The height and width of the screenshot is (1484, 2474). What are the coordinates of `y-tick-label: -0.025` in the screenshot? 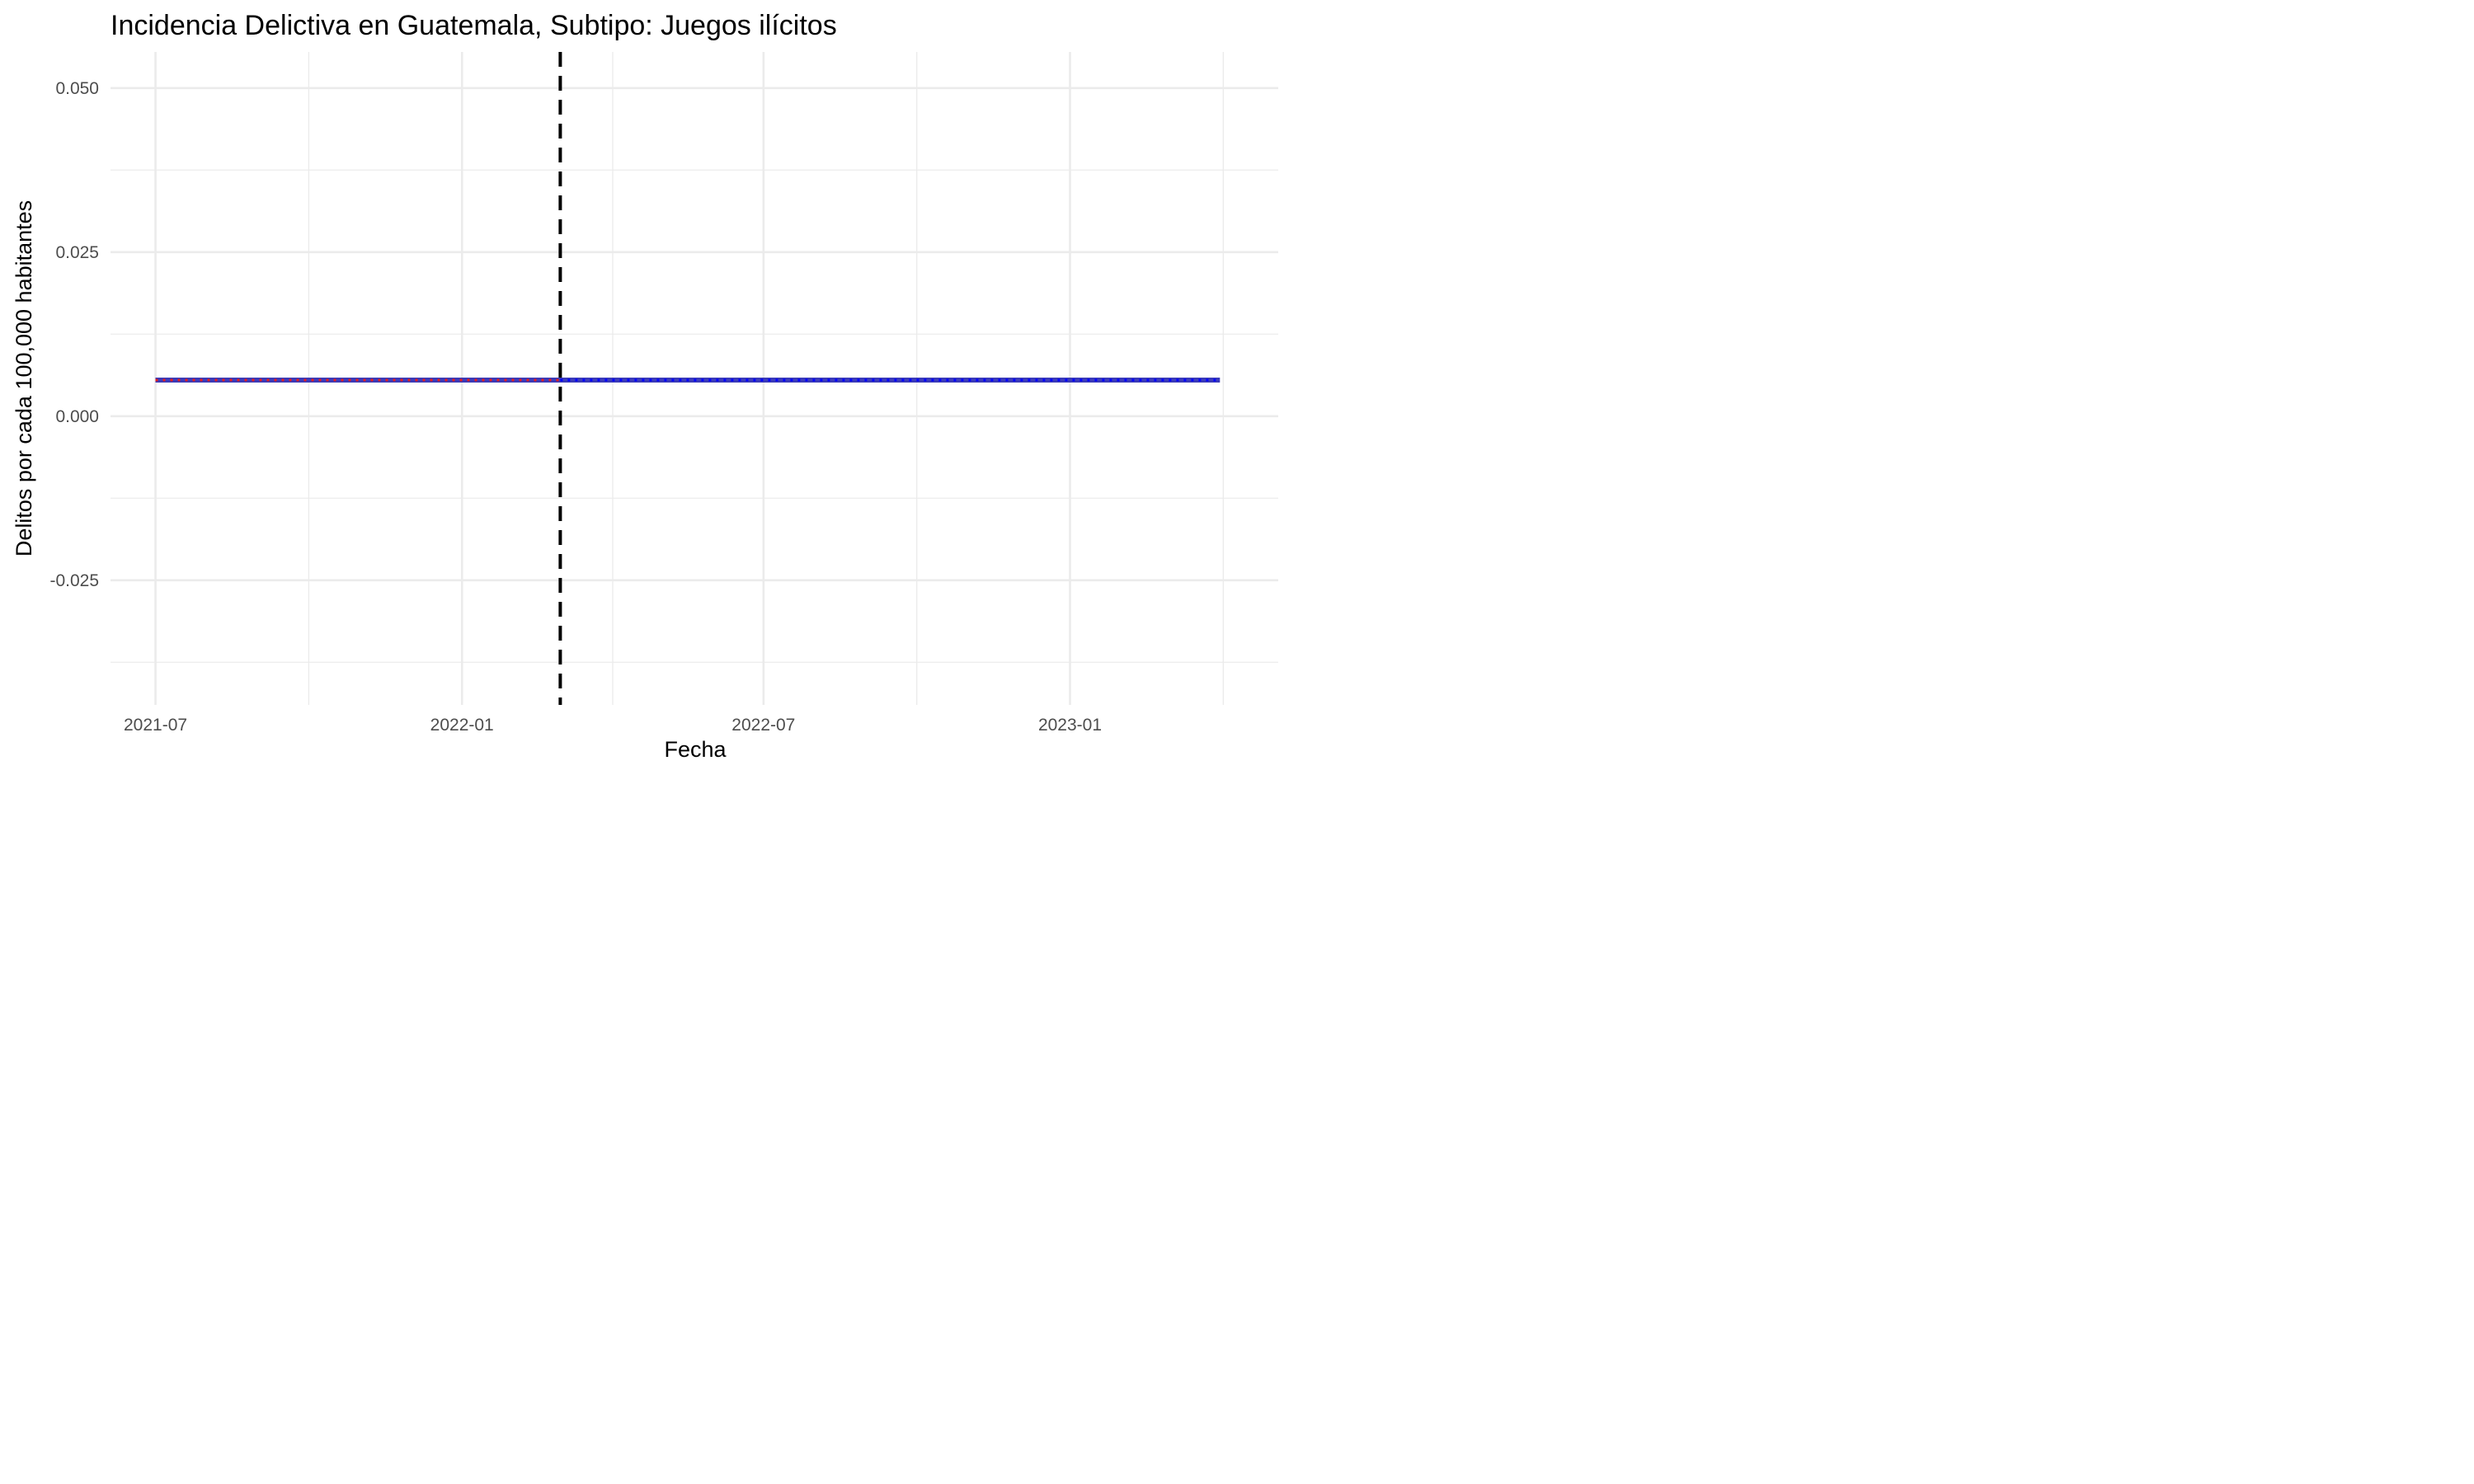 It's located at (74, 580).